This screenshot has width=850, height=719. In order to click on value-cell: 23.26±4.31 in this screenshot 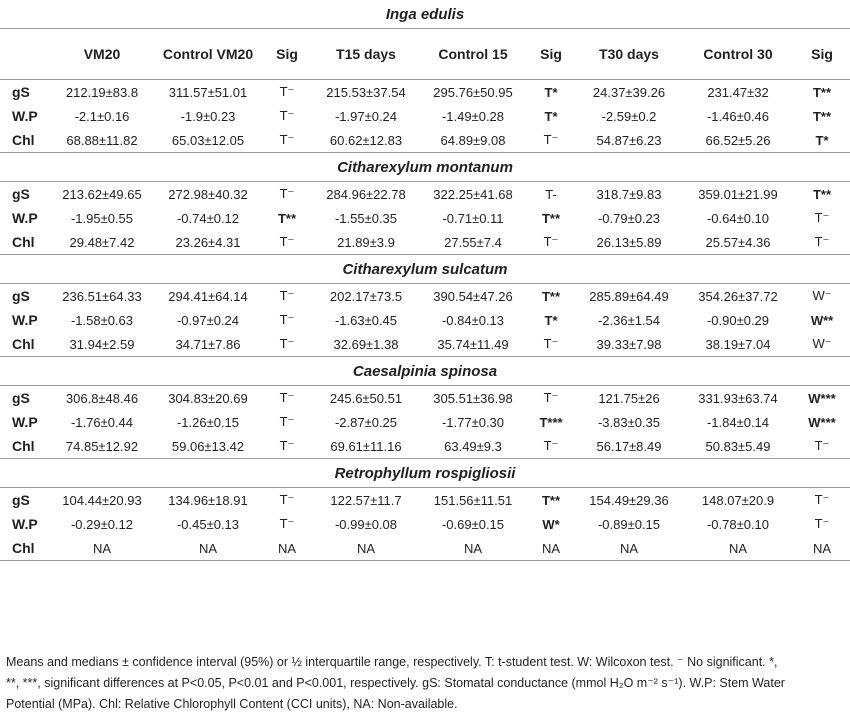, I will do `click(208, 242)`.